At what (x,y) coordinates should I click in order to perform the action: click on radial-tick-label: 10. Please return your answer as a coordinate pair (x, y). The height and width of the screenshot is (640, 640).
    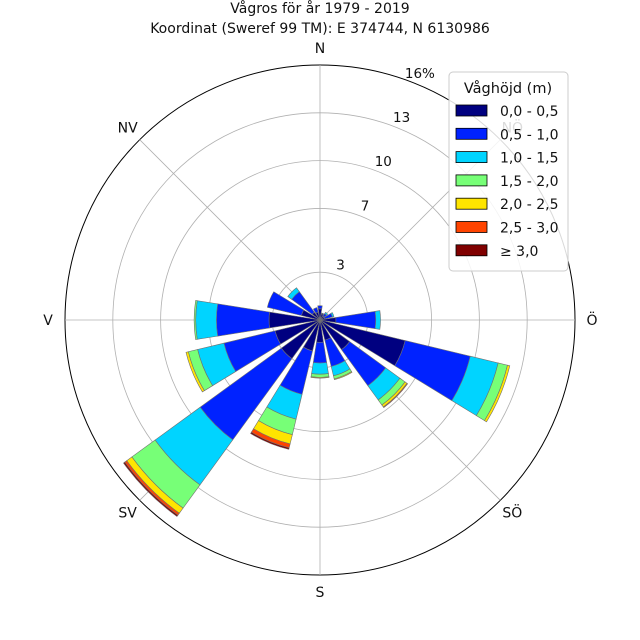
    Looking at the image, I should click on (383, 162).